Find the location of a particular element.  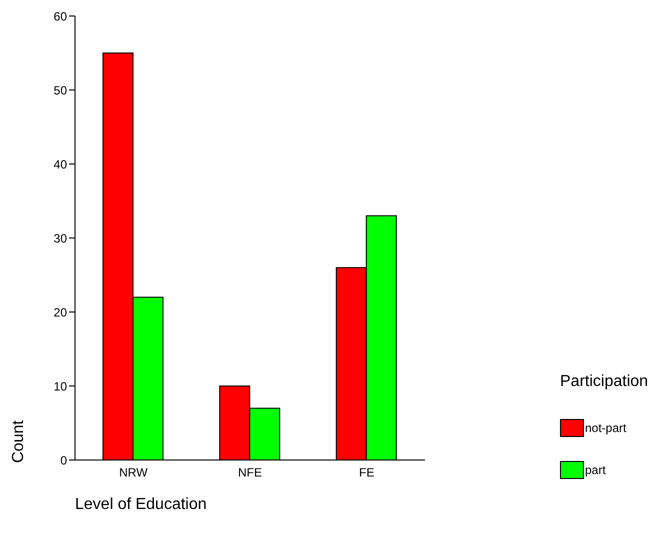

y-tick-label: 20 is located at coordinates (61, 312).